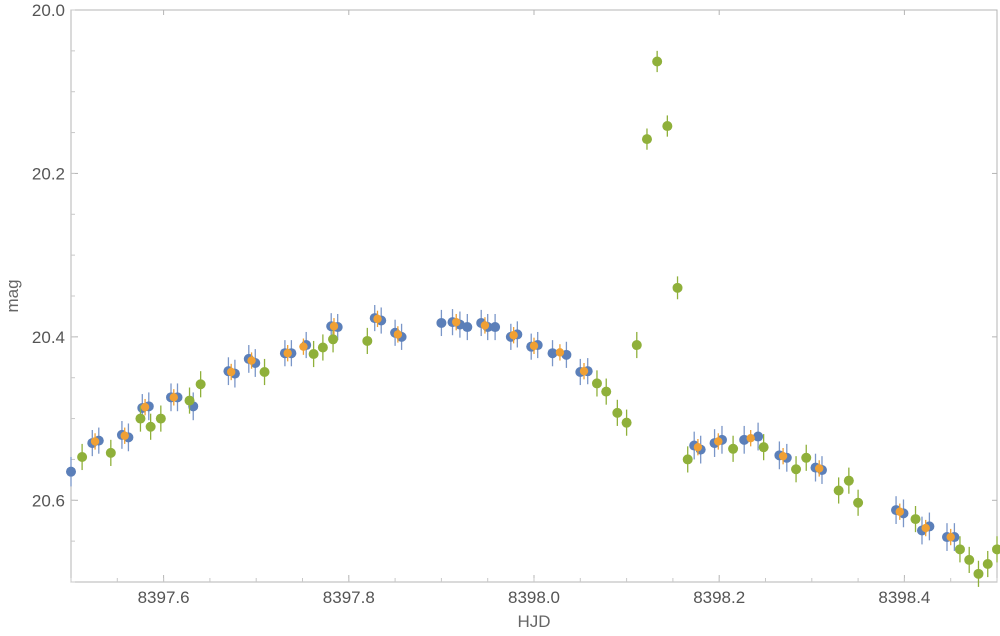  I want to click on x-tick-label: 8398.4, so click(904, 597).